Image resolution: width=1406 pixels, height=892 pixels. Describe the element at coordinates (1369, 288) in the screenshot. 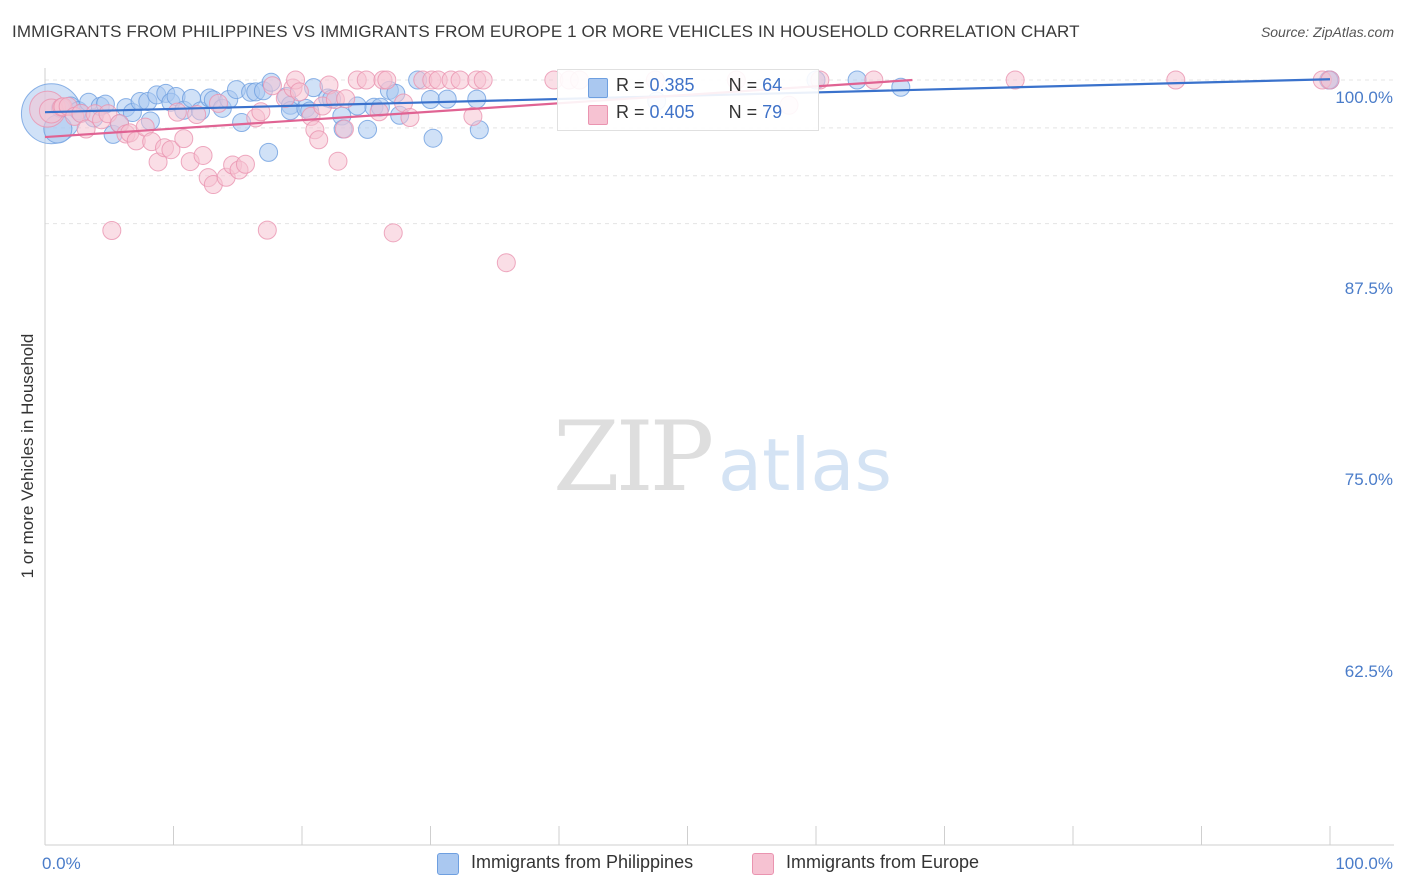

I see `y-tick-label-87-5: 87.5%` at that location.